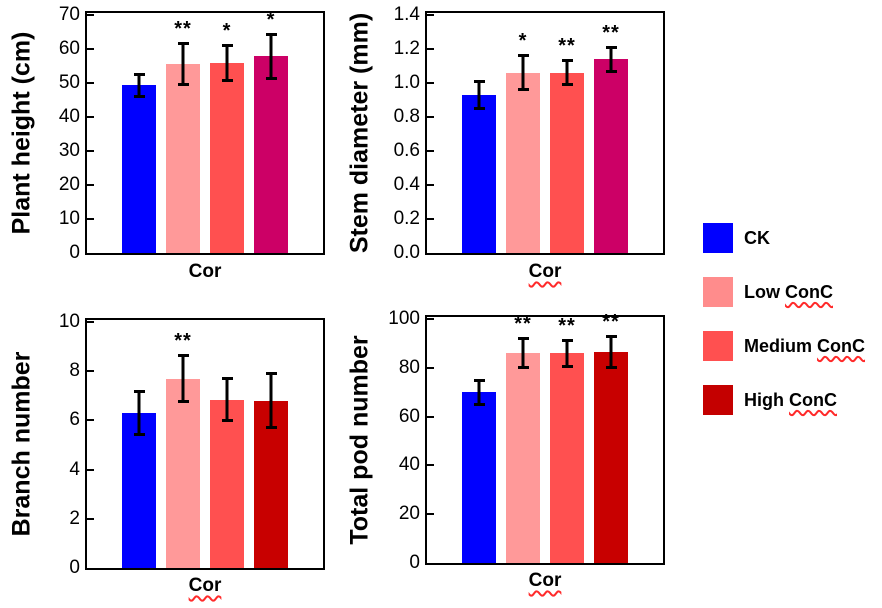 The height and width of the screenshot is (608, 882). I want to click on y-axis-tick-label: 0.6, so click(406, 150).